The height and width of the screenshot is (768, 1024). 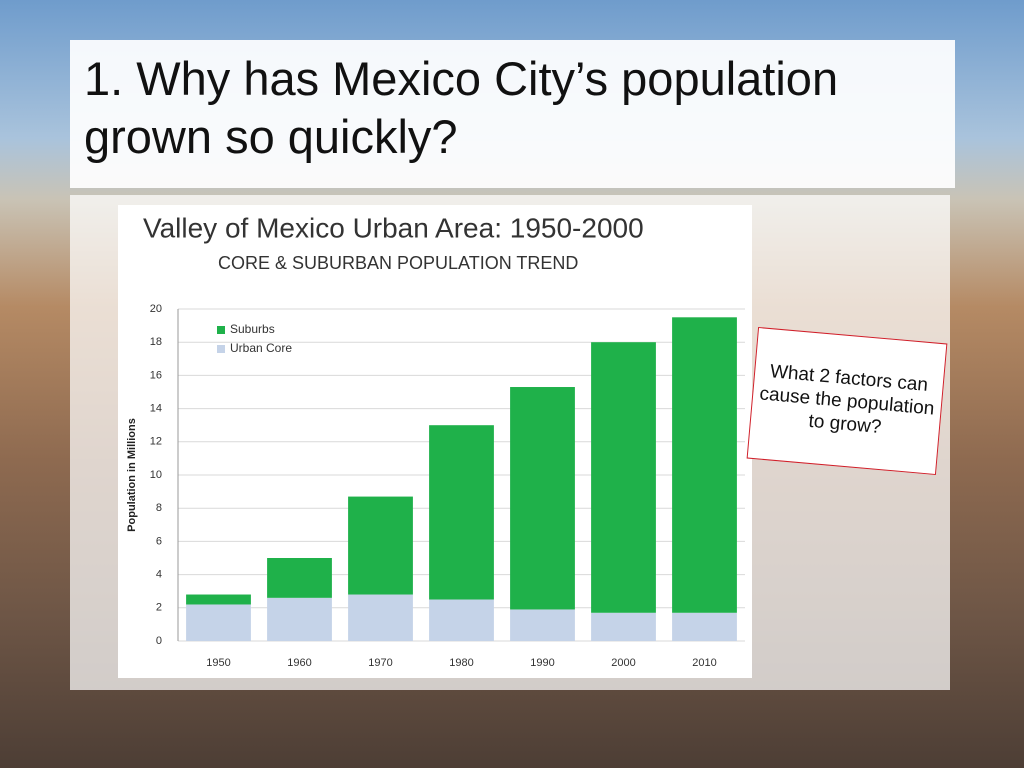 I want to click on x-tick-label: 1970, so click(x=380, y=663).